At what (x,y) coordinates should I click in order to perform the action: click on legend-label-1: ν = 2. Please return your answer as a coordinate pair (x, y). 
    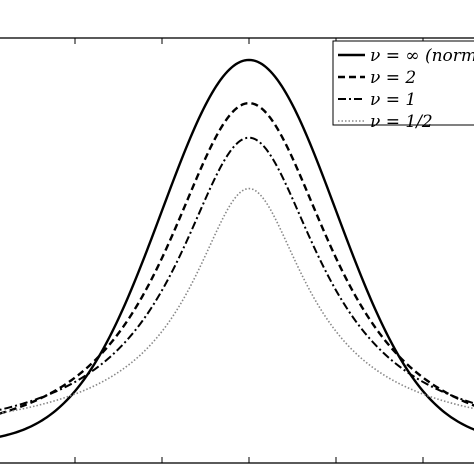
    Looking at the image, I should click on (393, 78).